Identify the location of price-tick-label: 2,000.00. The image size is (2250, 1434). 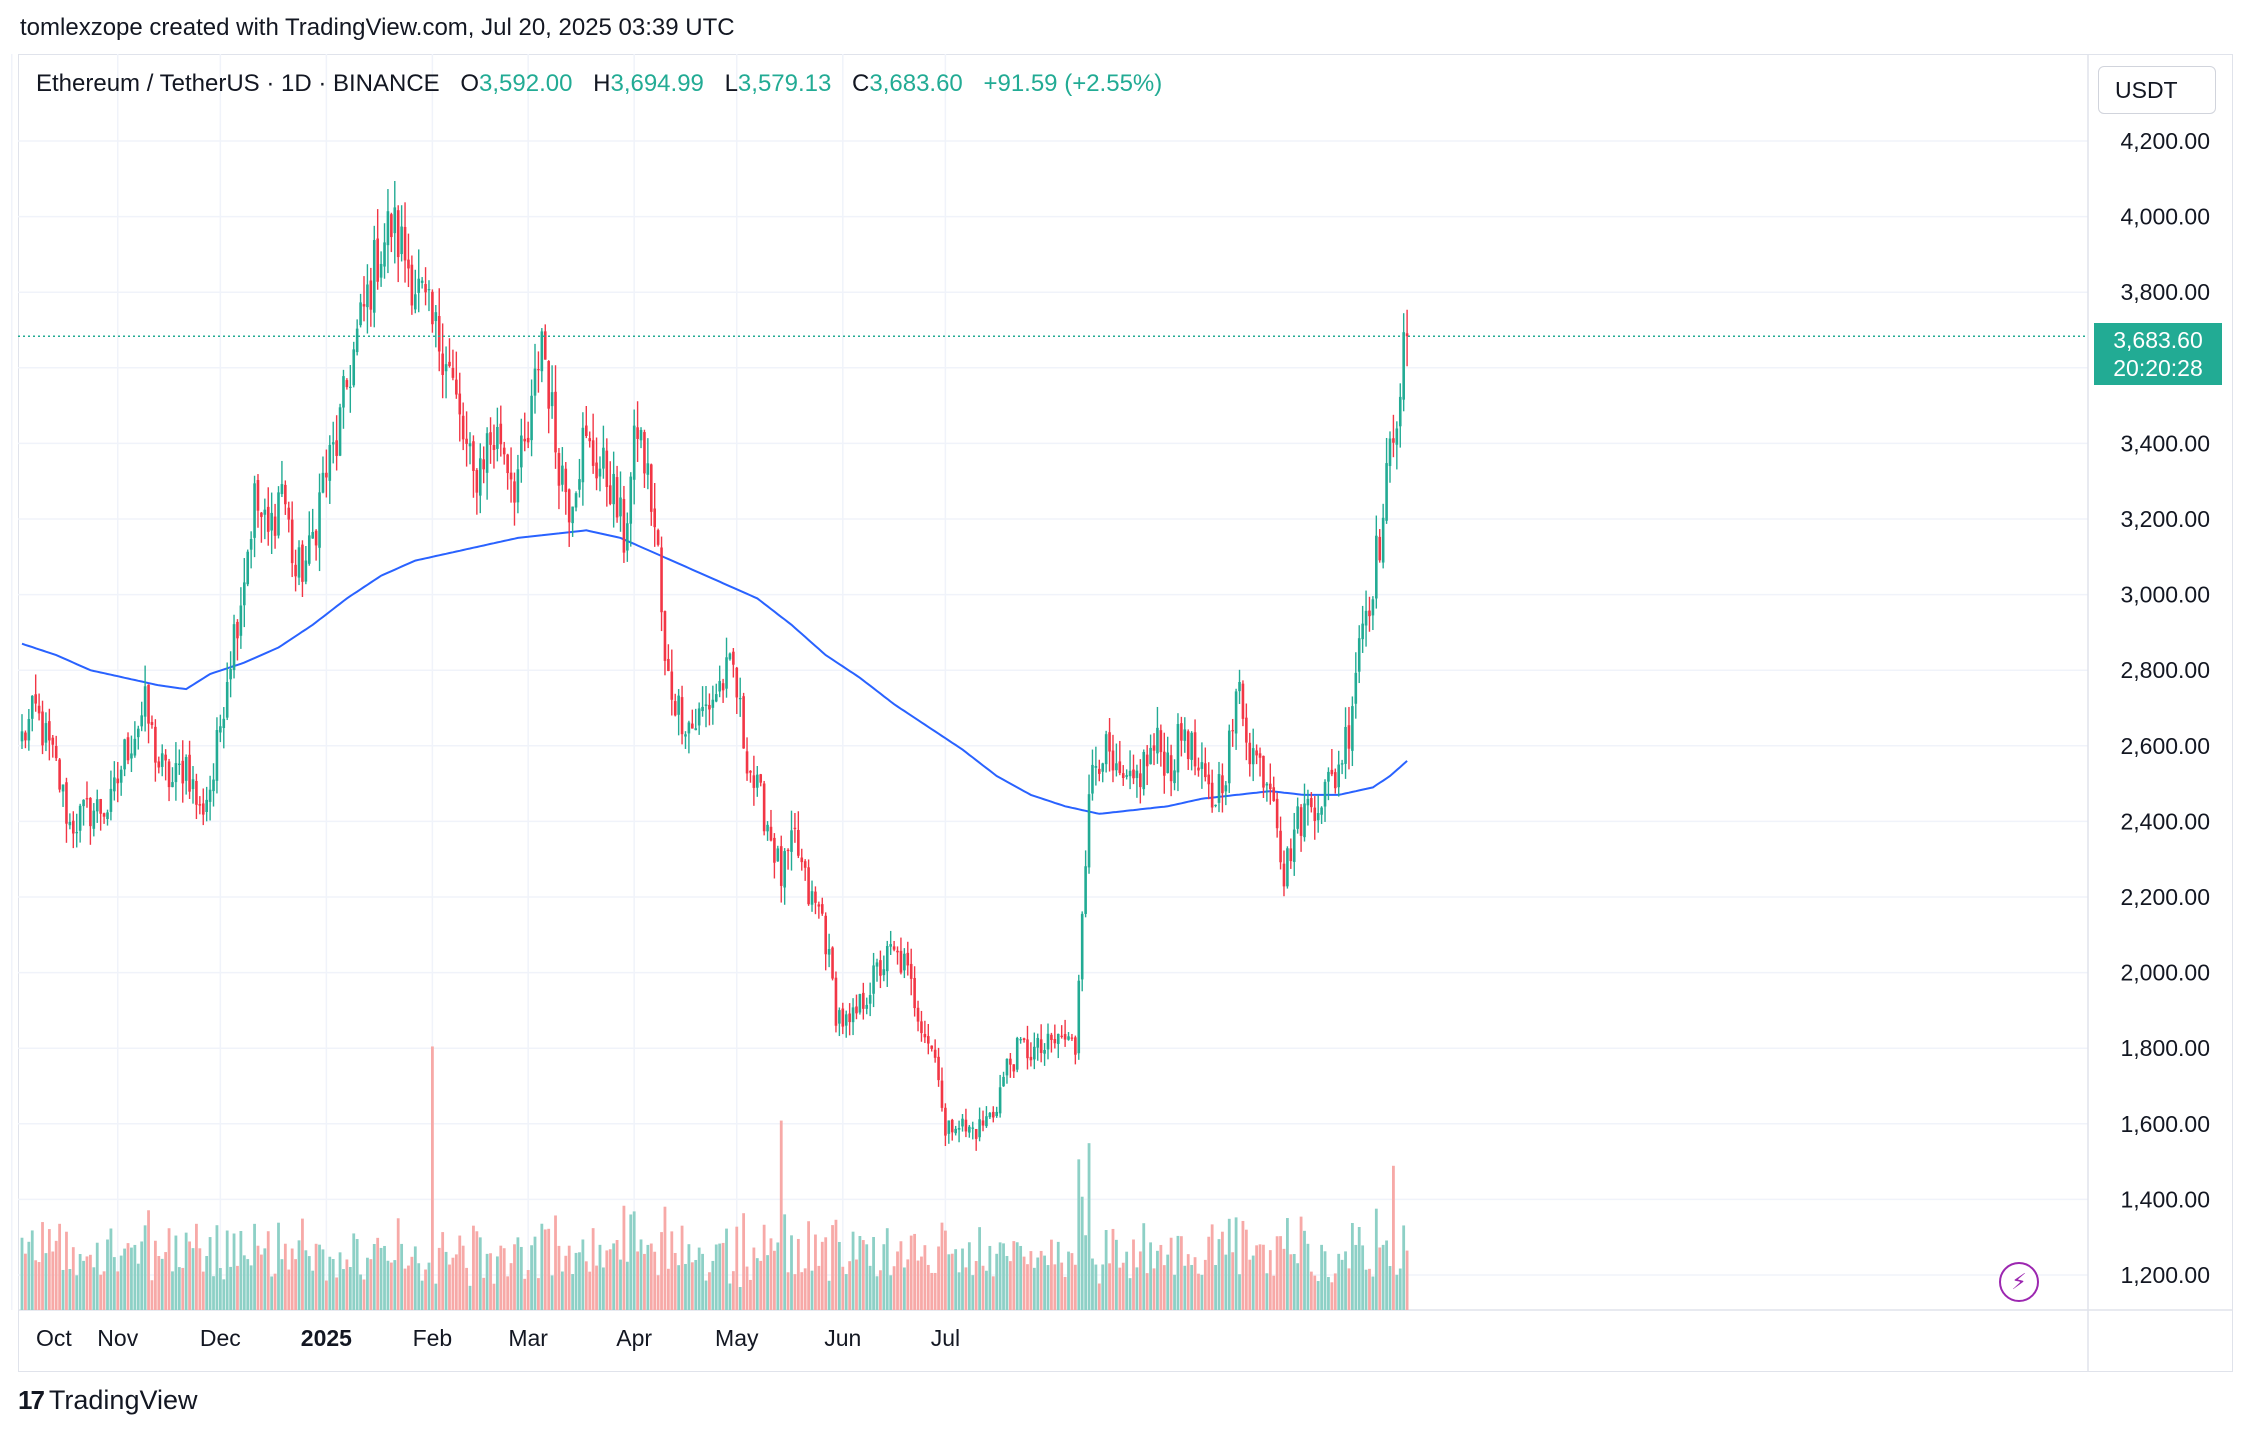
(2165, 973).